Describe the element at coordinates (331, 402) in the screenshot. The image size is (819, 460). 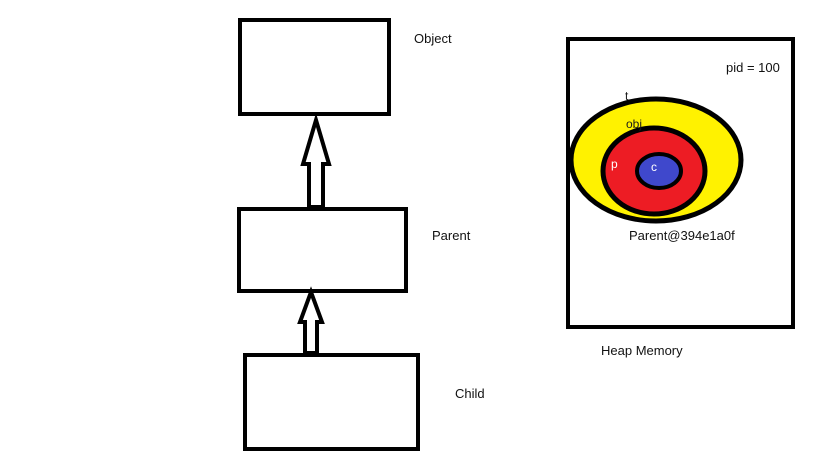
I see `child-class-box` at that location.